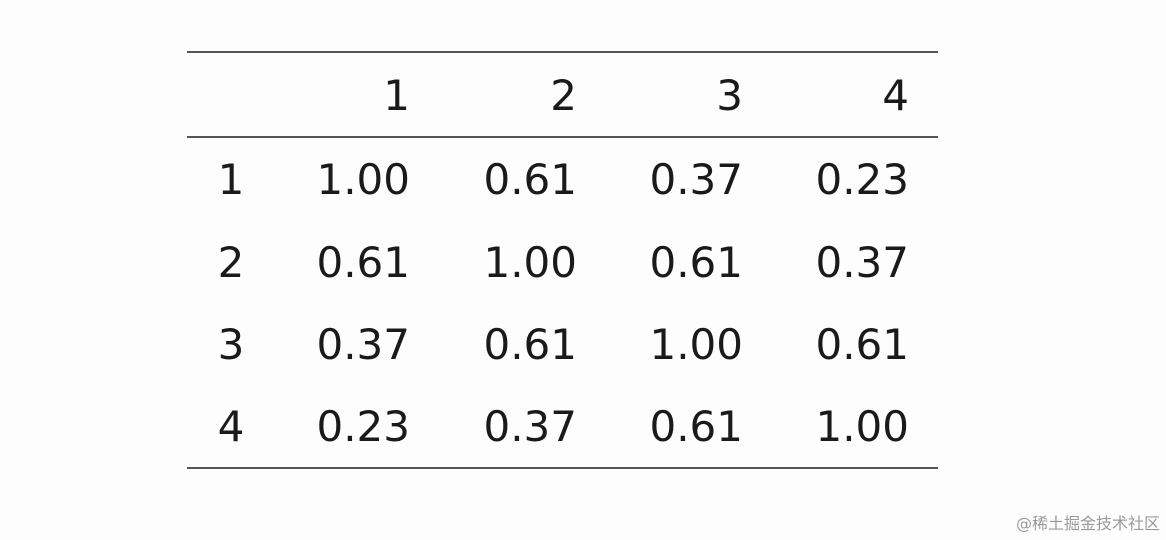 This screenshot has height=540, width=1166. Describe the element at coordinates (562, 52) in the screenshot. I see `top-rule` at that location.